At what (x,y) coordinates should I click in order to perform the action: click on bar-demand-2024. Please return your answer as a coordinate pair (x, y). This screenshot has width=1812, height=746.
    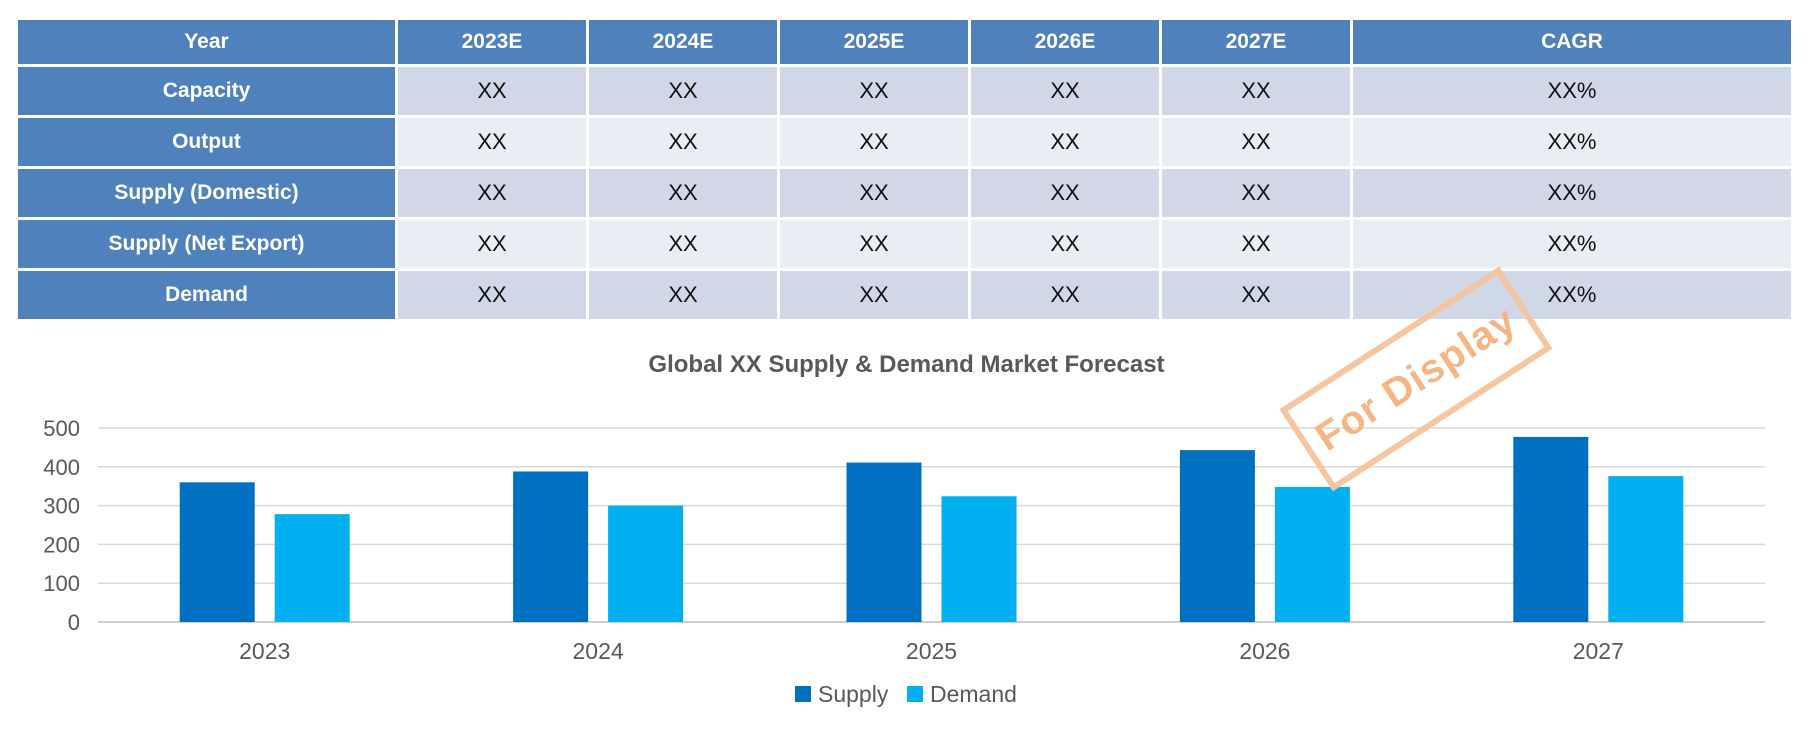
    Looking at the image, I should click on (646, 563).